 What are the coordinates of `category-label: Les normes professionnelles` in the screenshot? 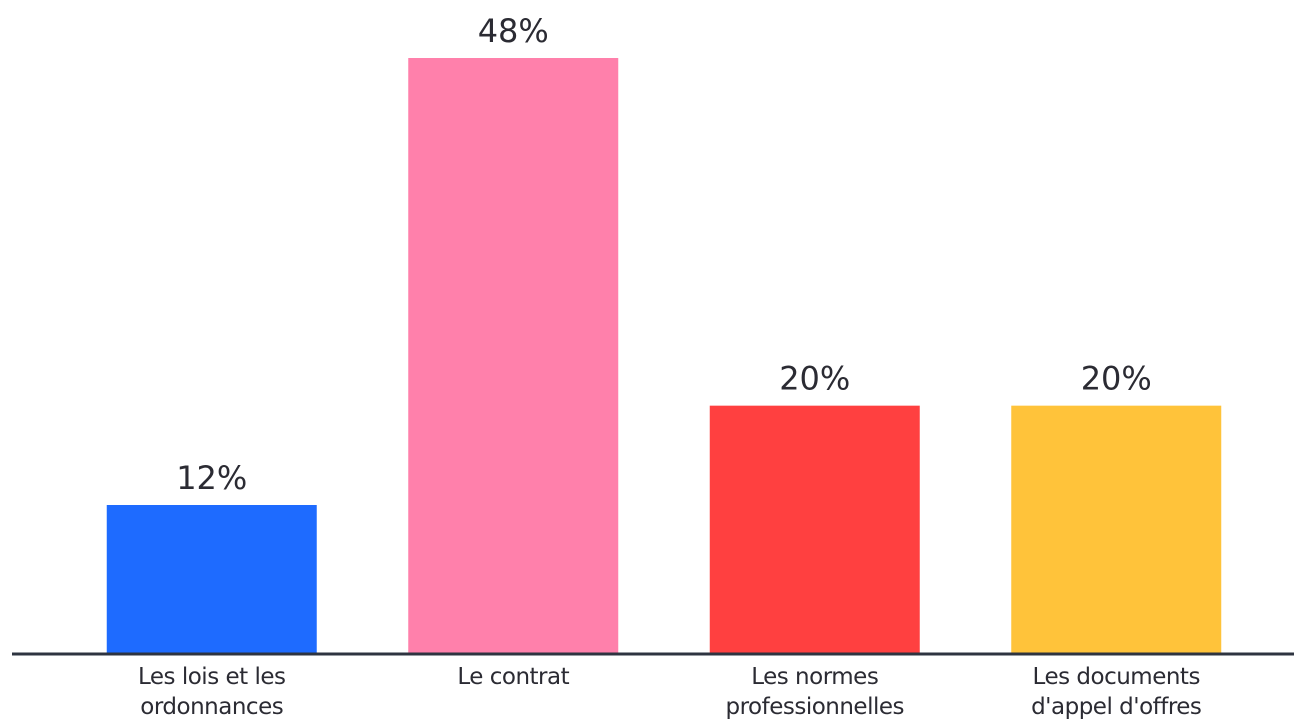 It's located at (814, 692).